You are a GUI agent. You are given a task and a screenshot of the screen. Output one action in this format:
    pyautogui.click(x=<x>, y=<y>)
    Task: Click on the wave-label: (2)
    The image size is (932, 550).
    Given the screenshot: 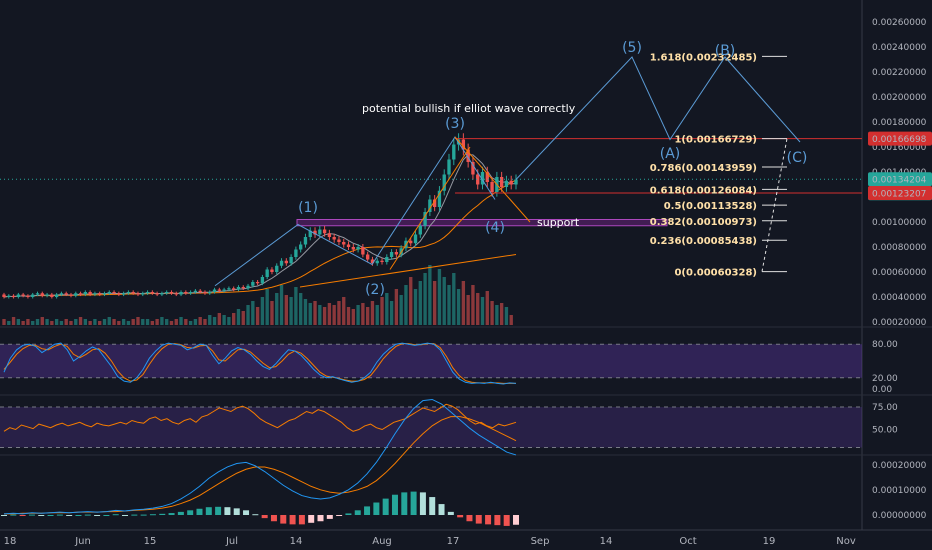 What is the action you would take?
    pyautogui.click(x=375, y=290)
    